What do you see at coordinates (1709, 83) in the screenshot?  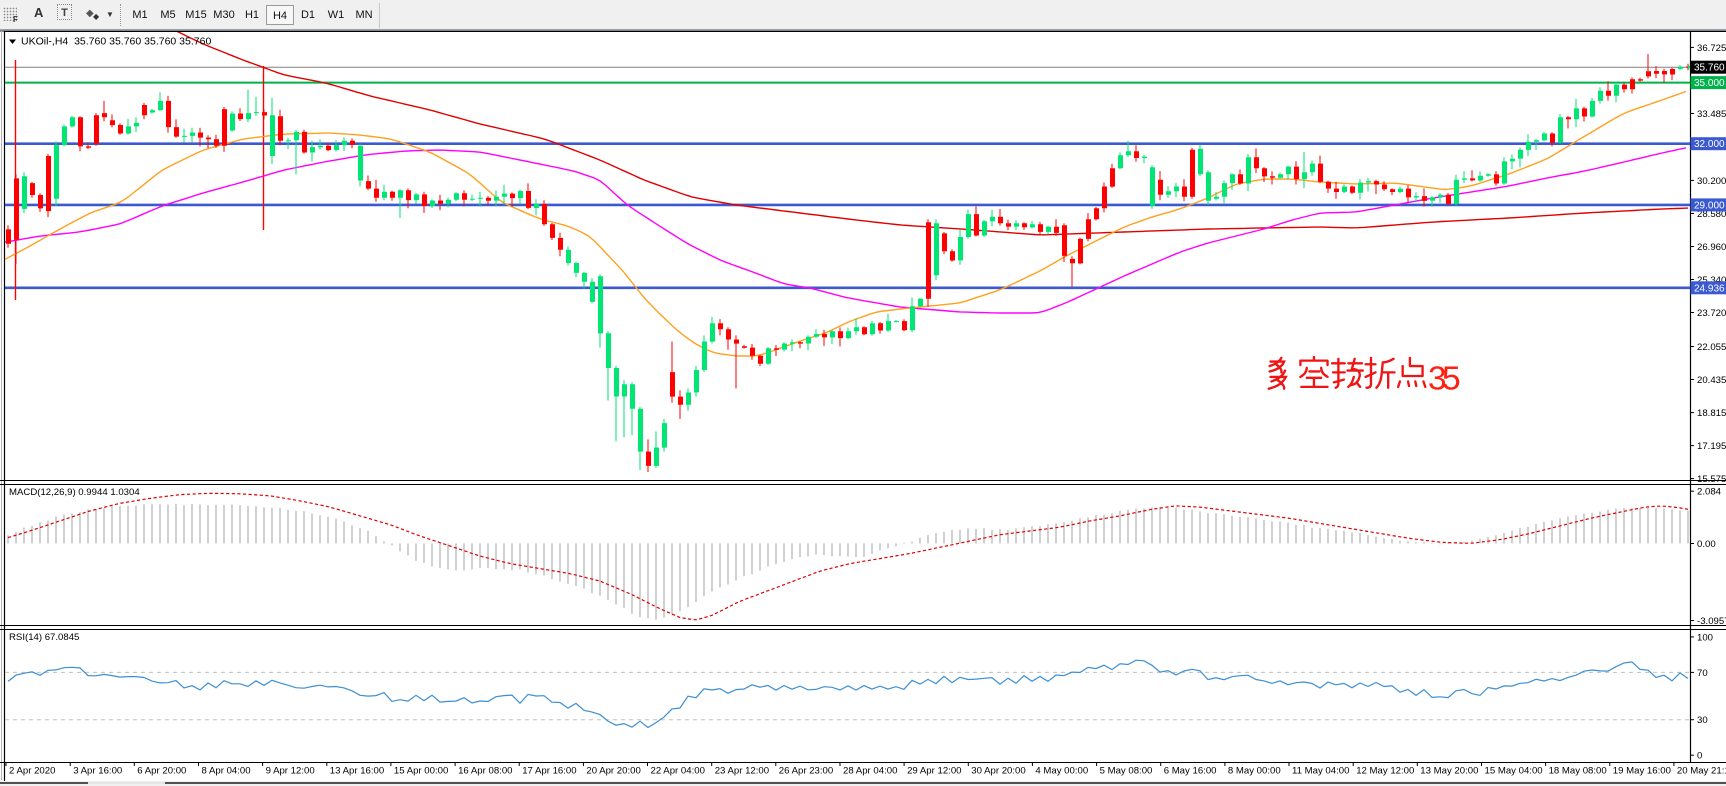 I see `svg-text: 35.000` at bounding box center [1709, 83].